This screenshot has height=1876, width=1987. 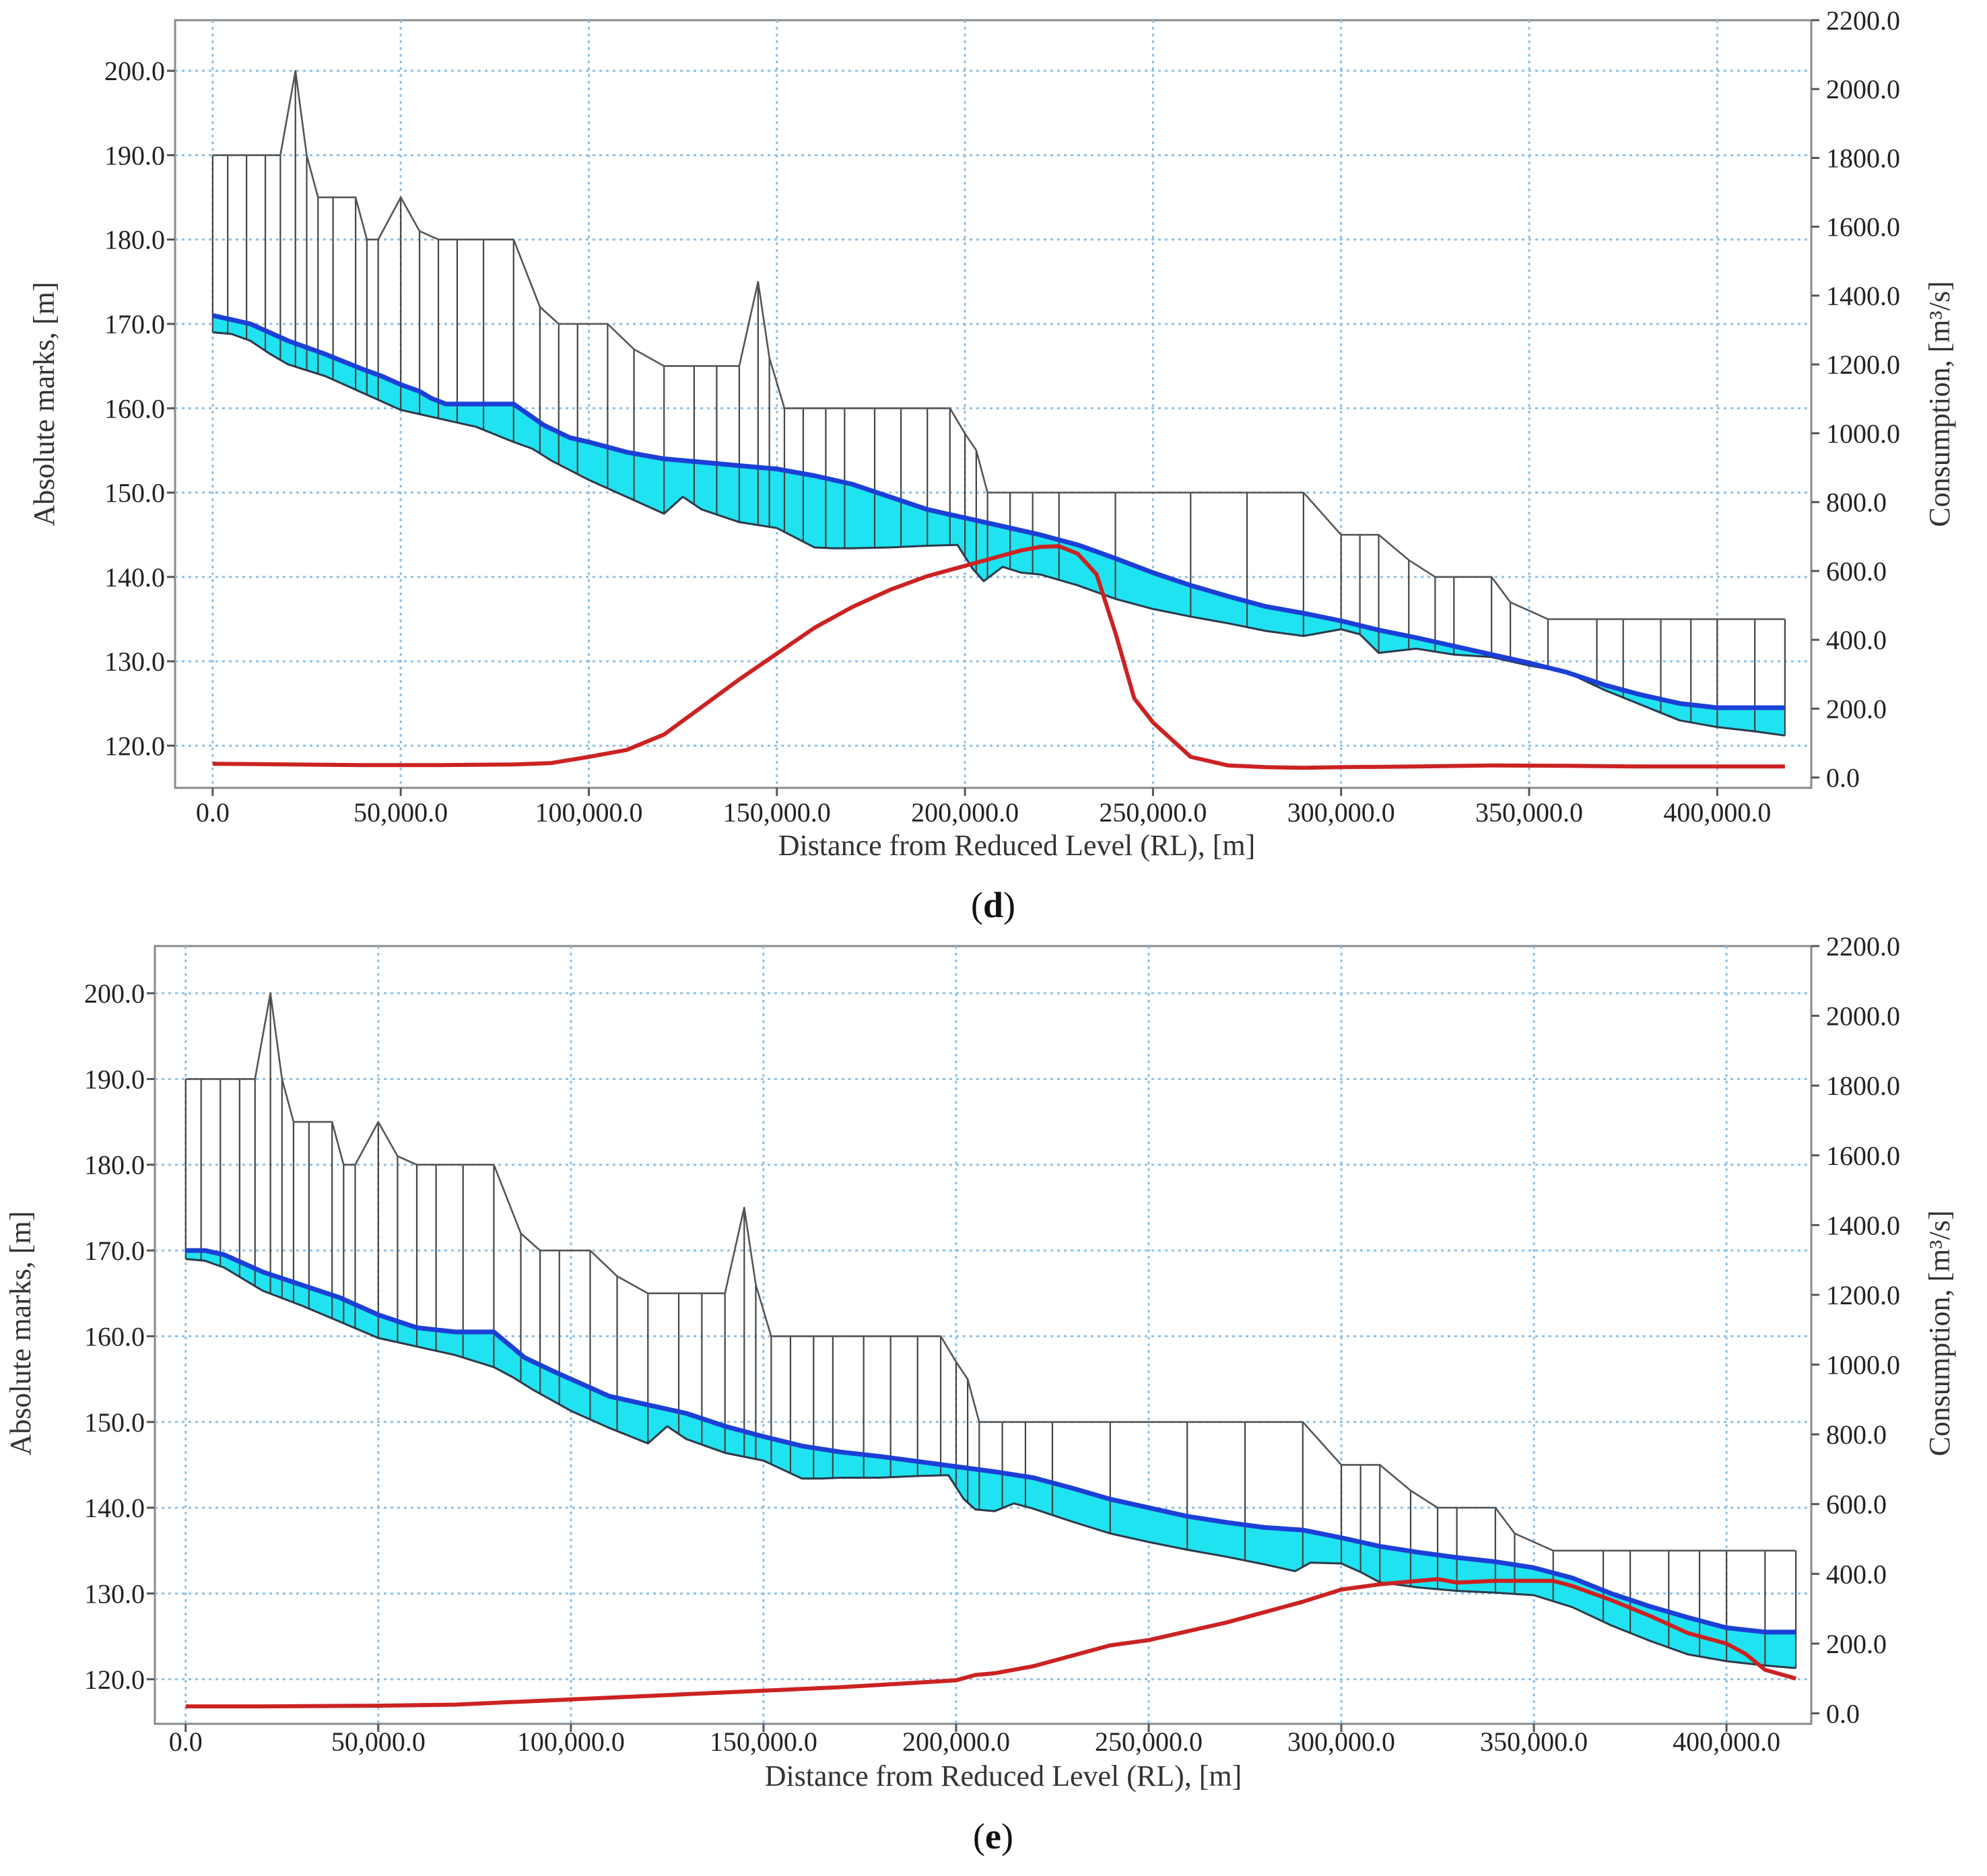 I want to click on panel-letter: d, so click(x=993, y=905).